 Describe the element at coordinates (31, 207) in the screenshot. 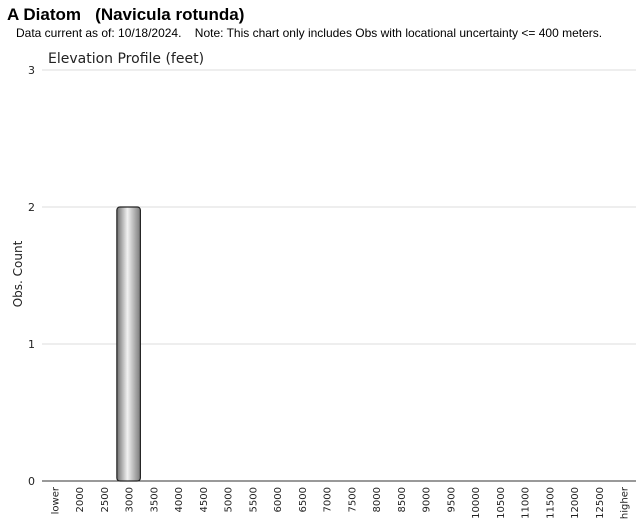

I see `y-tick-label: 2` at that location.